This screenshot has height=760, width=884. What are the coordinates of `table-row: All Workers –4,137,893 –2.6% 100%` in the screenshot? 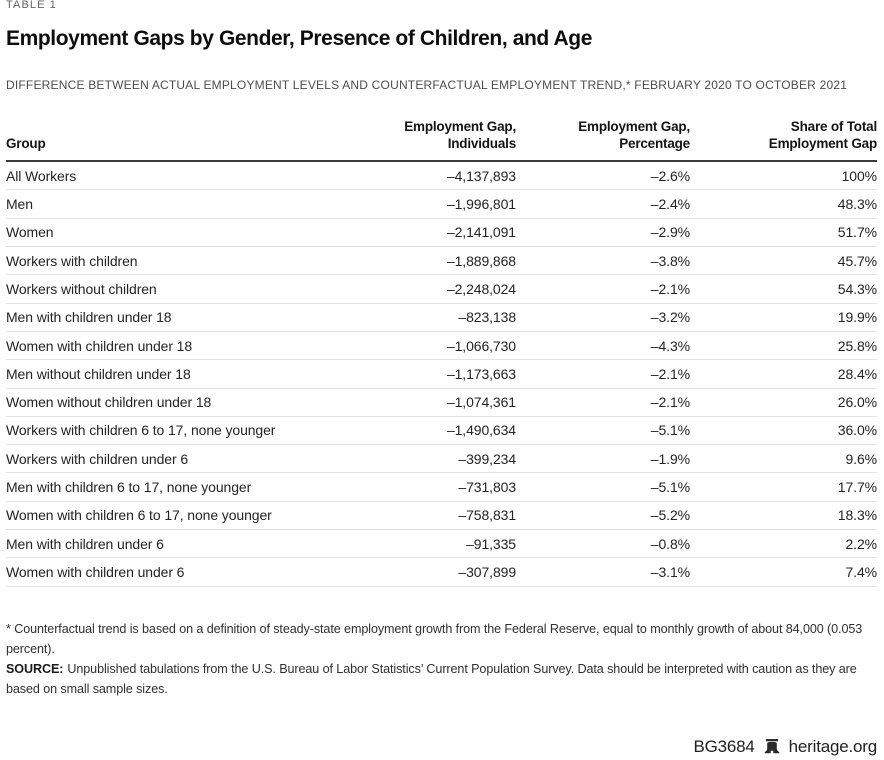 It's located at (442, 176).